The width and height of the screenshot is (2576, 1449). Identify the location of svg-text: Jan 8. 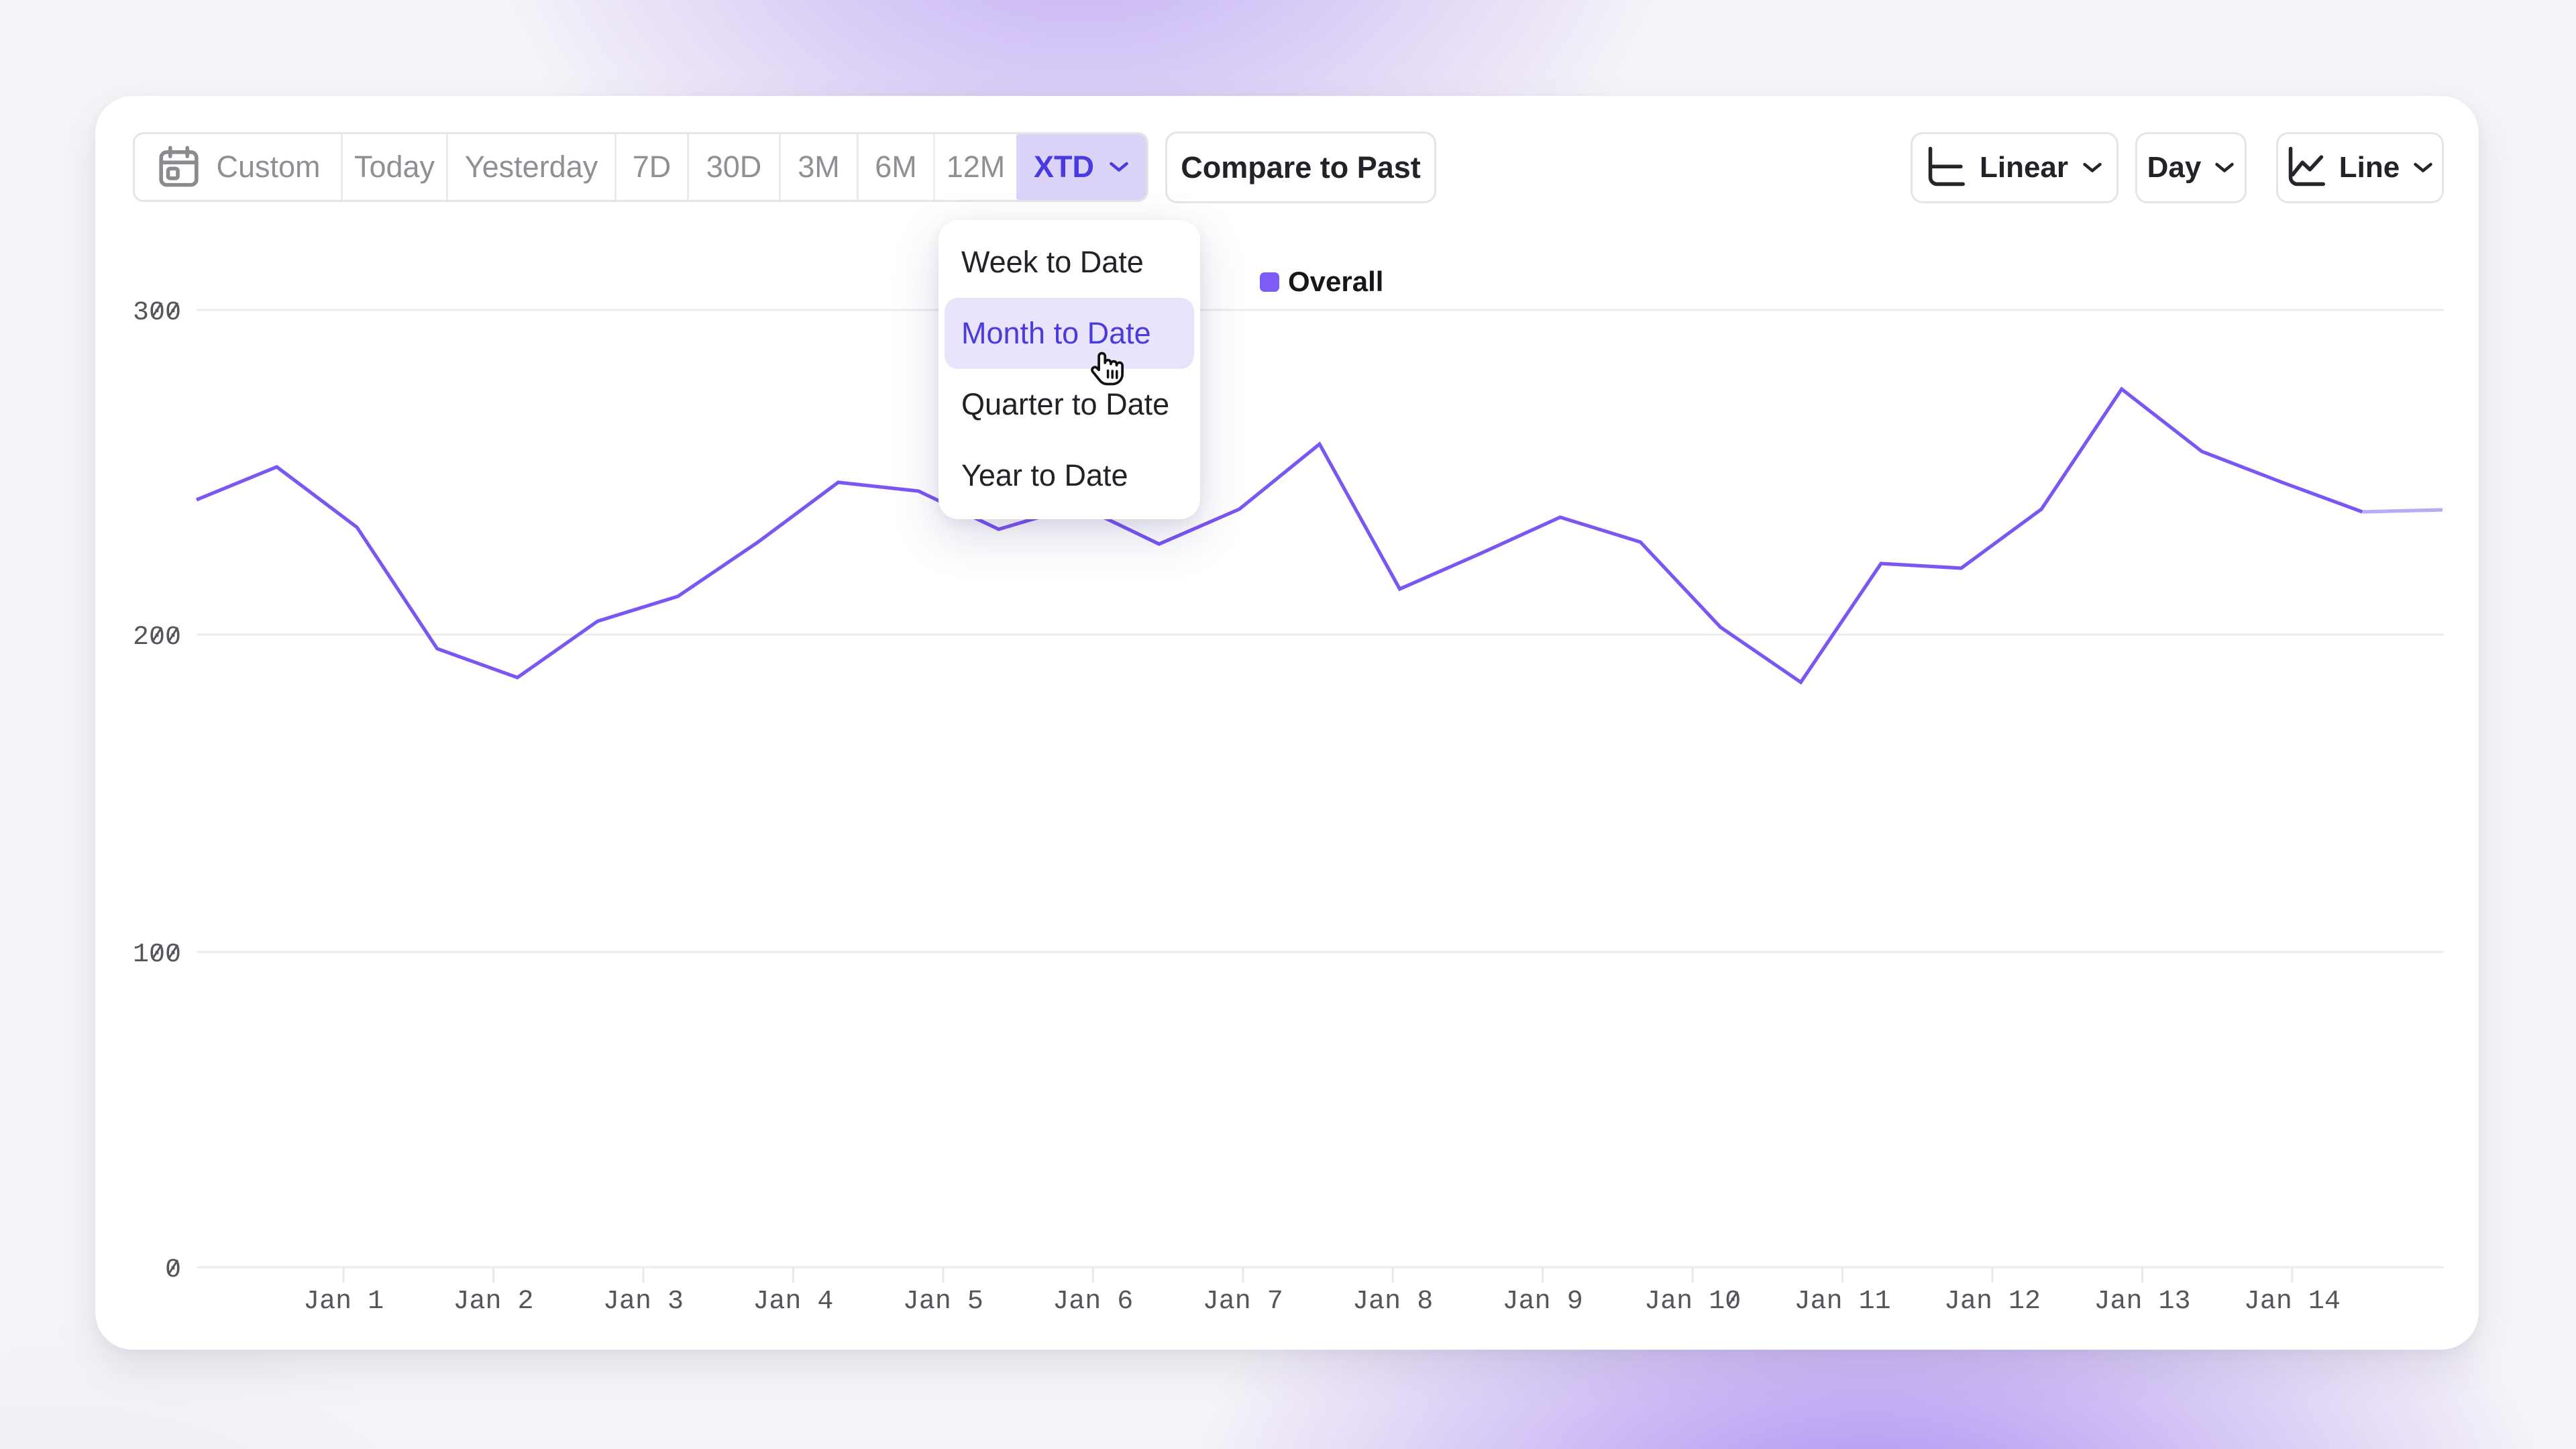
(1392, 1302).